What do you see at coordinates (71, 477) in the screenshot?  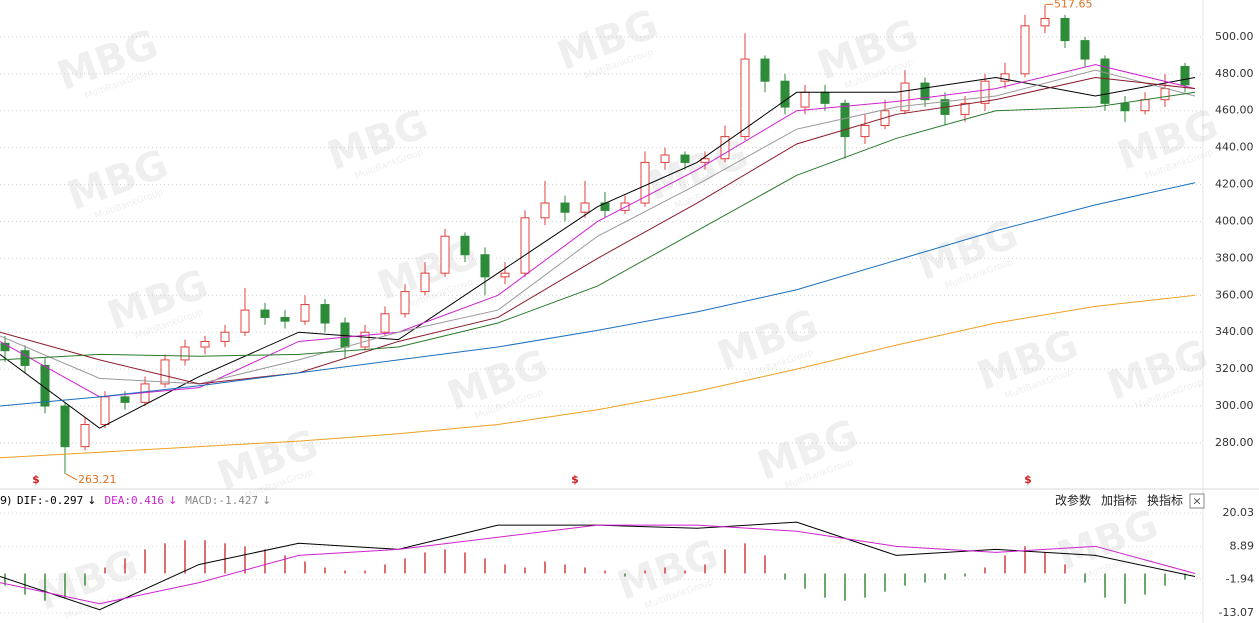 I see `annotation-arrow` at bounding box center [71, 477].